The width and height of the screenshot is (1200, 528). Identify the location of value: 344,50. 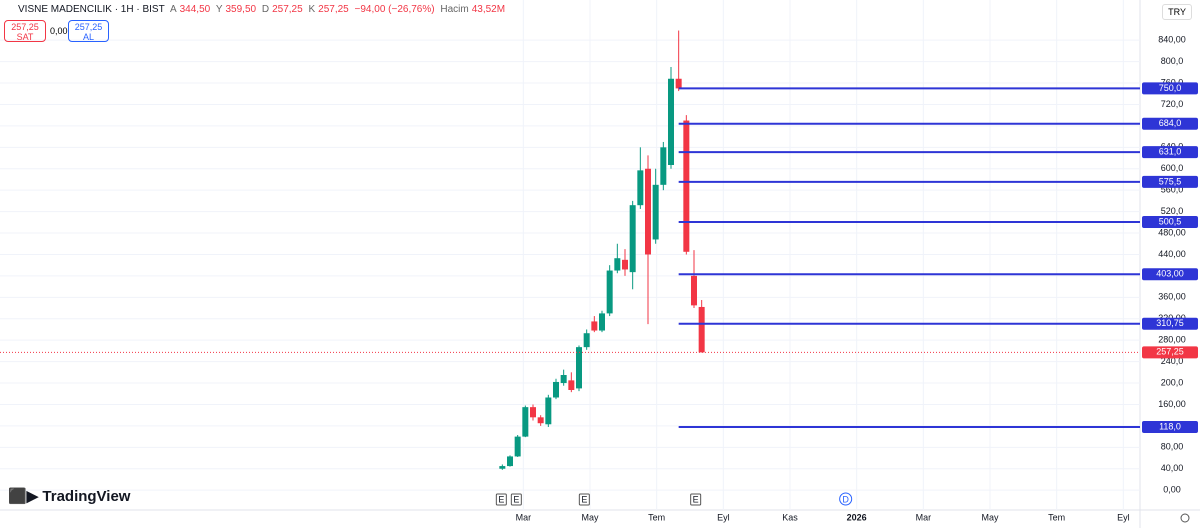
(195, 9).